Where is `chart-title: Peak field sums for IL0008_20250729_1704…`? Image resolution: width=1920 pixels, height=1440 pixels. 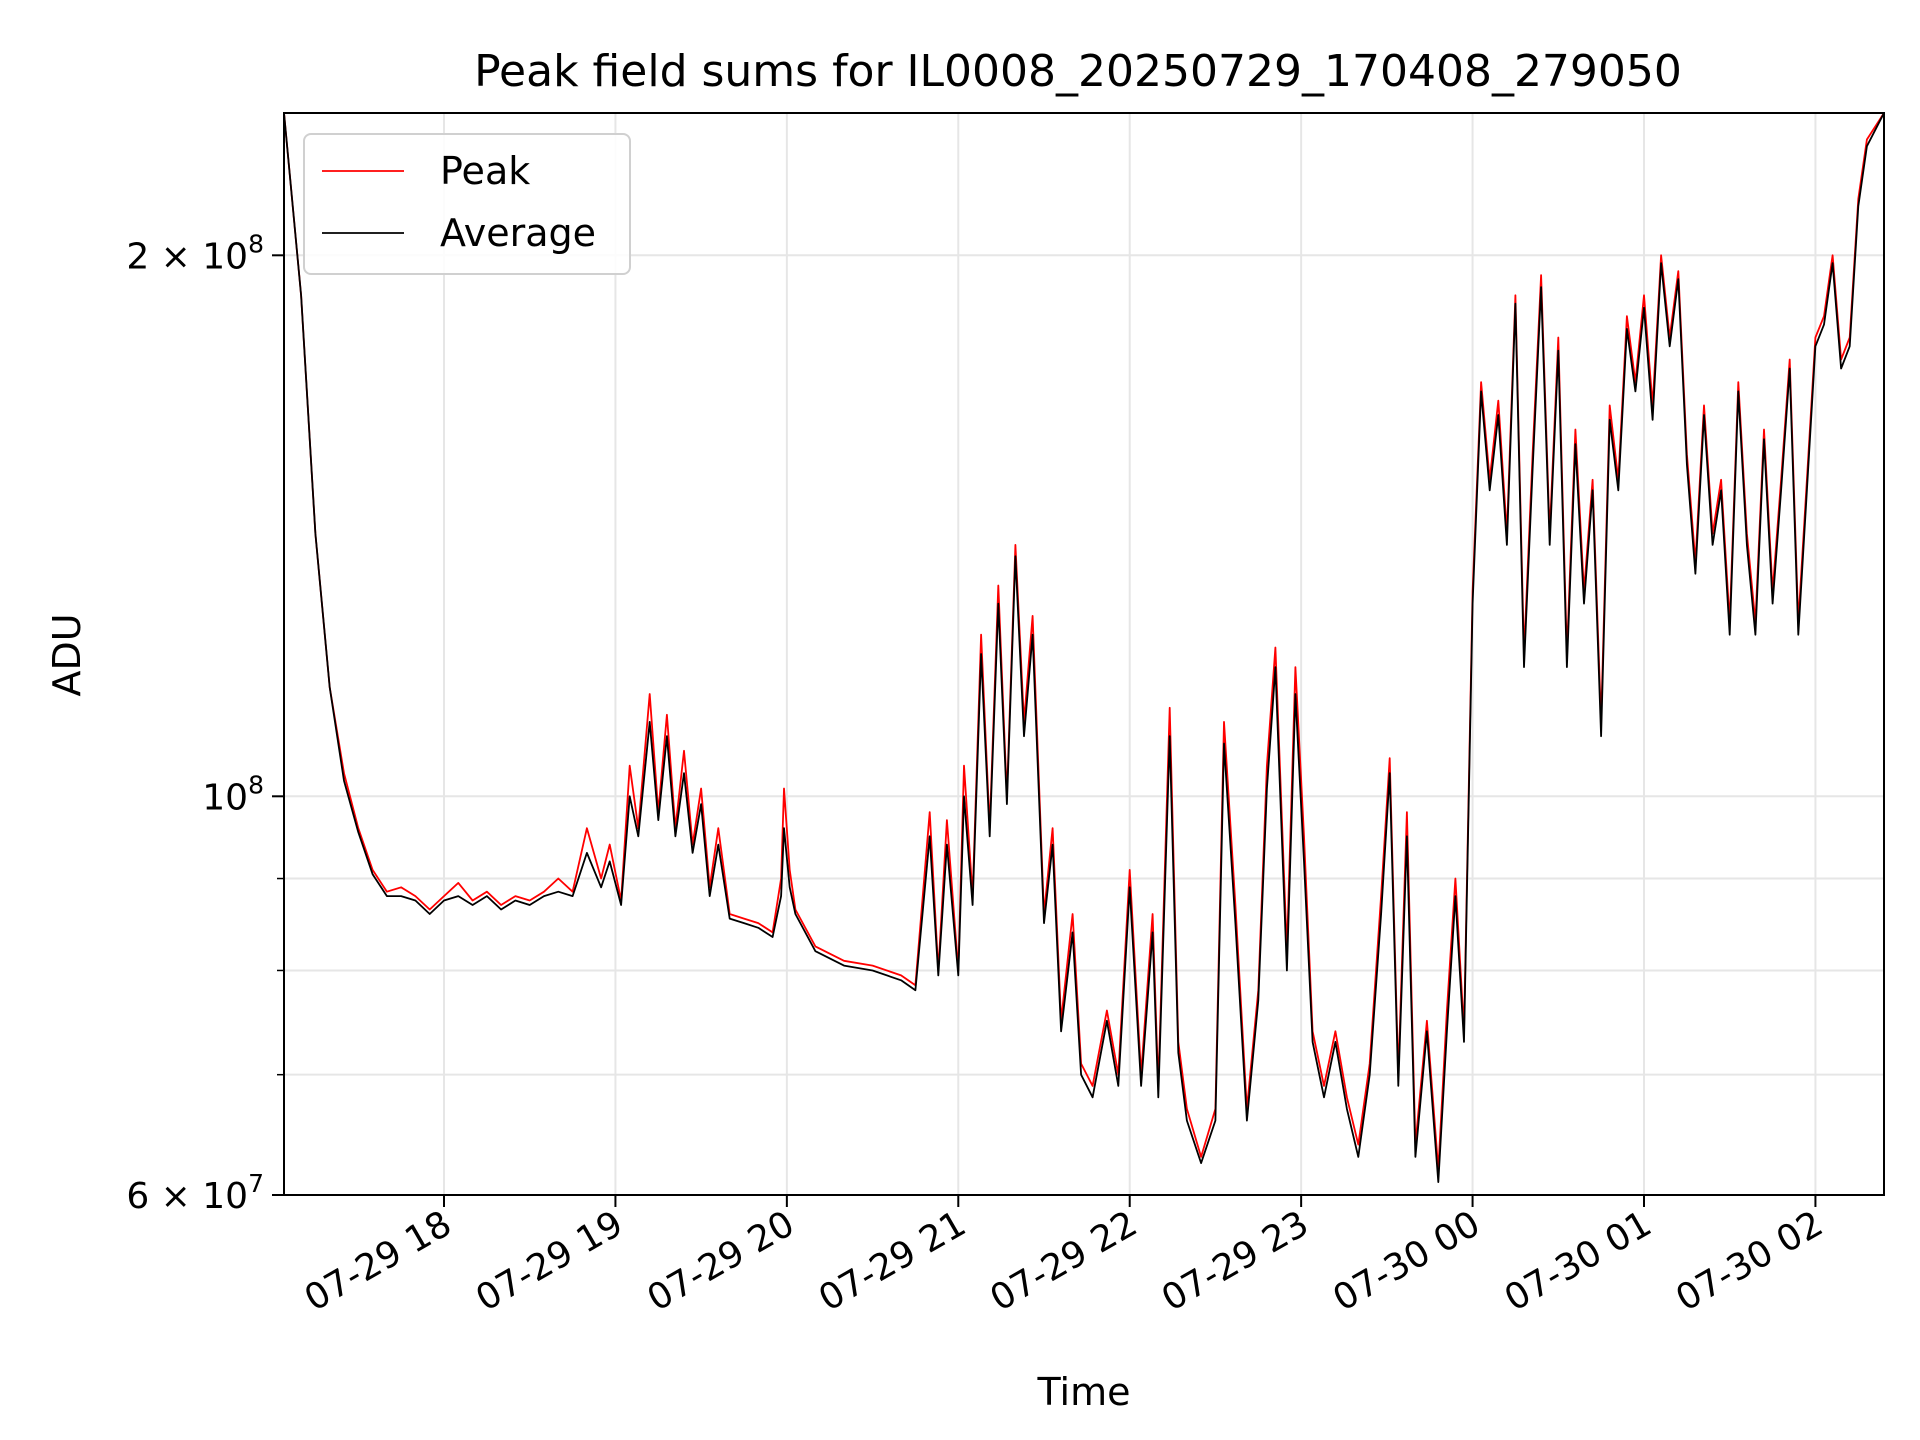 chart-title: Peak field sums for IL0008_20250729_1704… is located at coordinates (1078, 71).